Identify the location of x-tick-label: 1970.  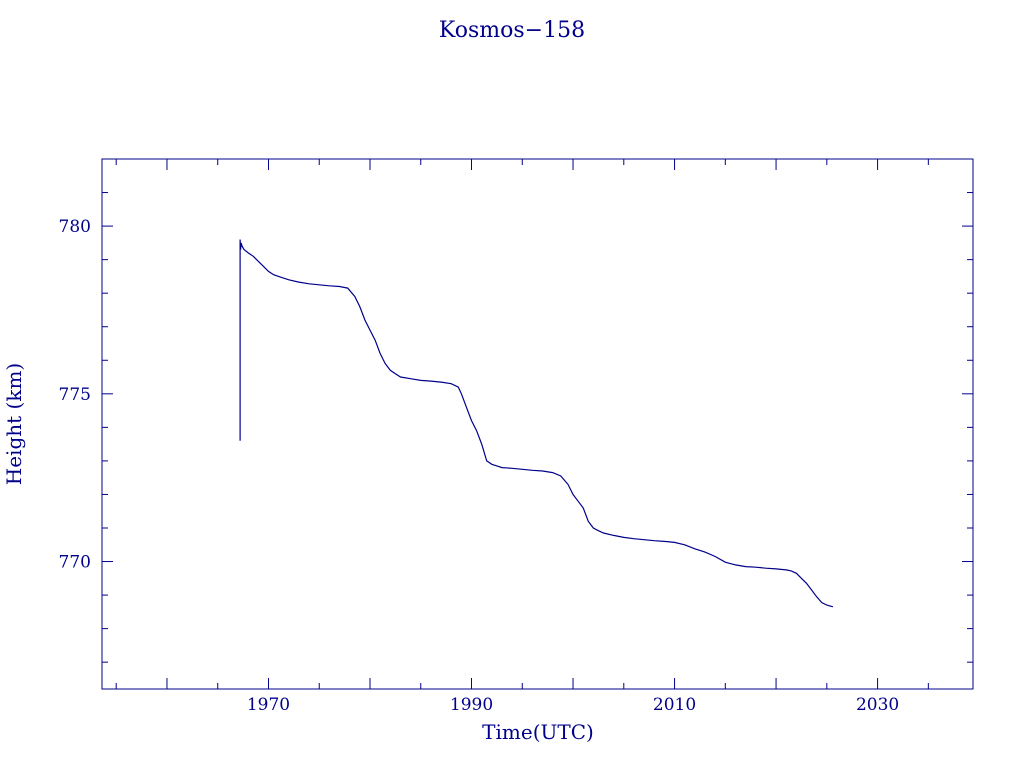
(268, 705).